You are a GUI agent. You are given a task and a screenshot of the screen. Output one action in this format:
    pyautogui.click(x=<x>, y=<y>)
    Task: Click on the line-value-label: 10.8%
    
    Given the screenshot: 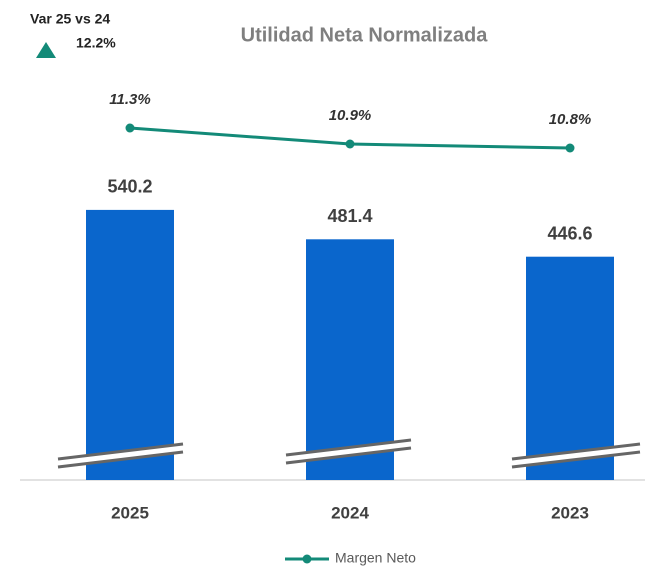 What is the action you would take?
    pyautogui.click(x=570, y=119)
    